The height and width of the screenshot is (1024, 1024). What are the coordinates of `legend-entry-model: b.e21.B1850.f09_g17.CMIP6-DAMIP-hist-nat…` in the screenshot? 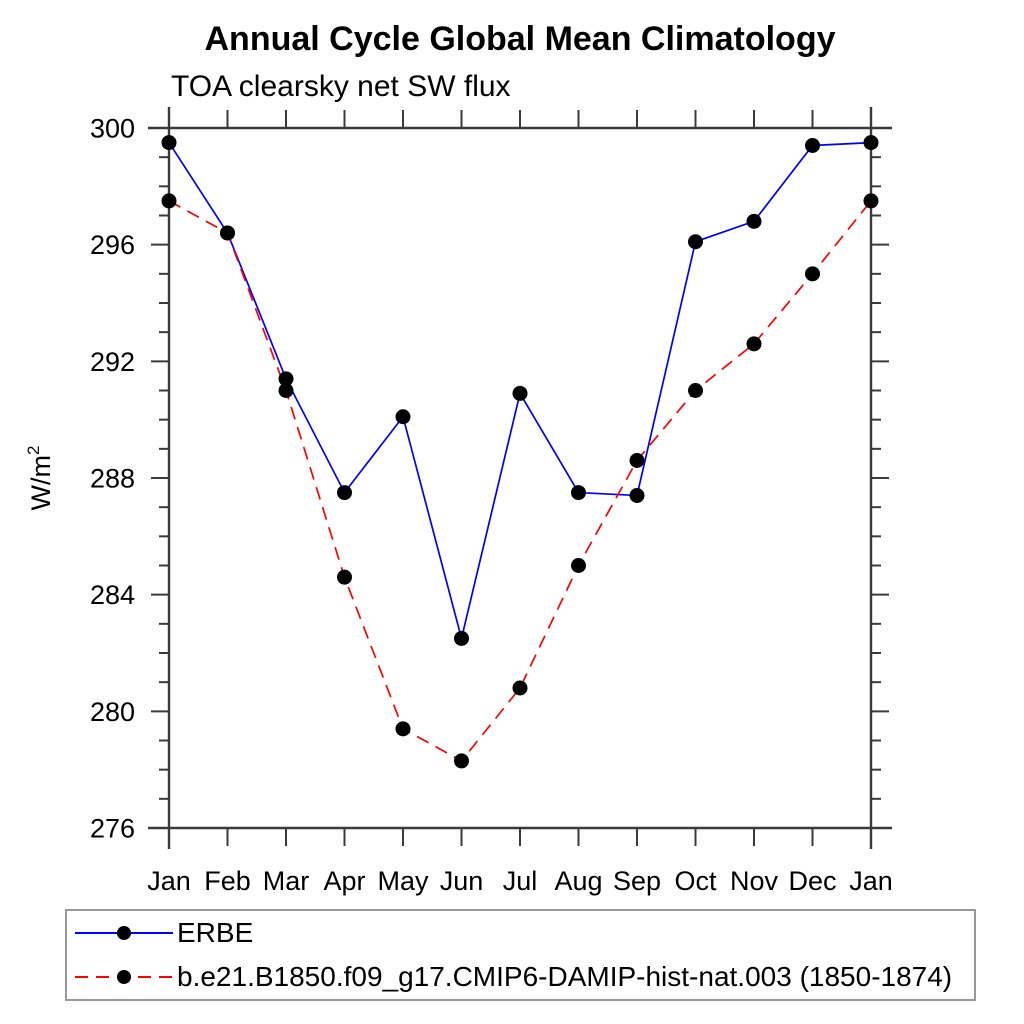 It's located at (523, 977).